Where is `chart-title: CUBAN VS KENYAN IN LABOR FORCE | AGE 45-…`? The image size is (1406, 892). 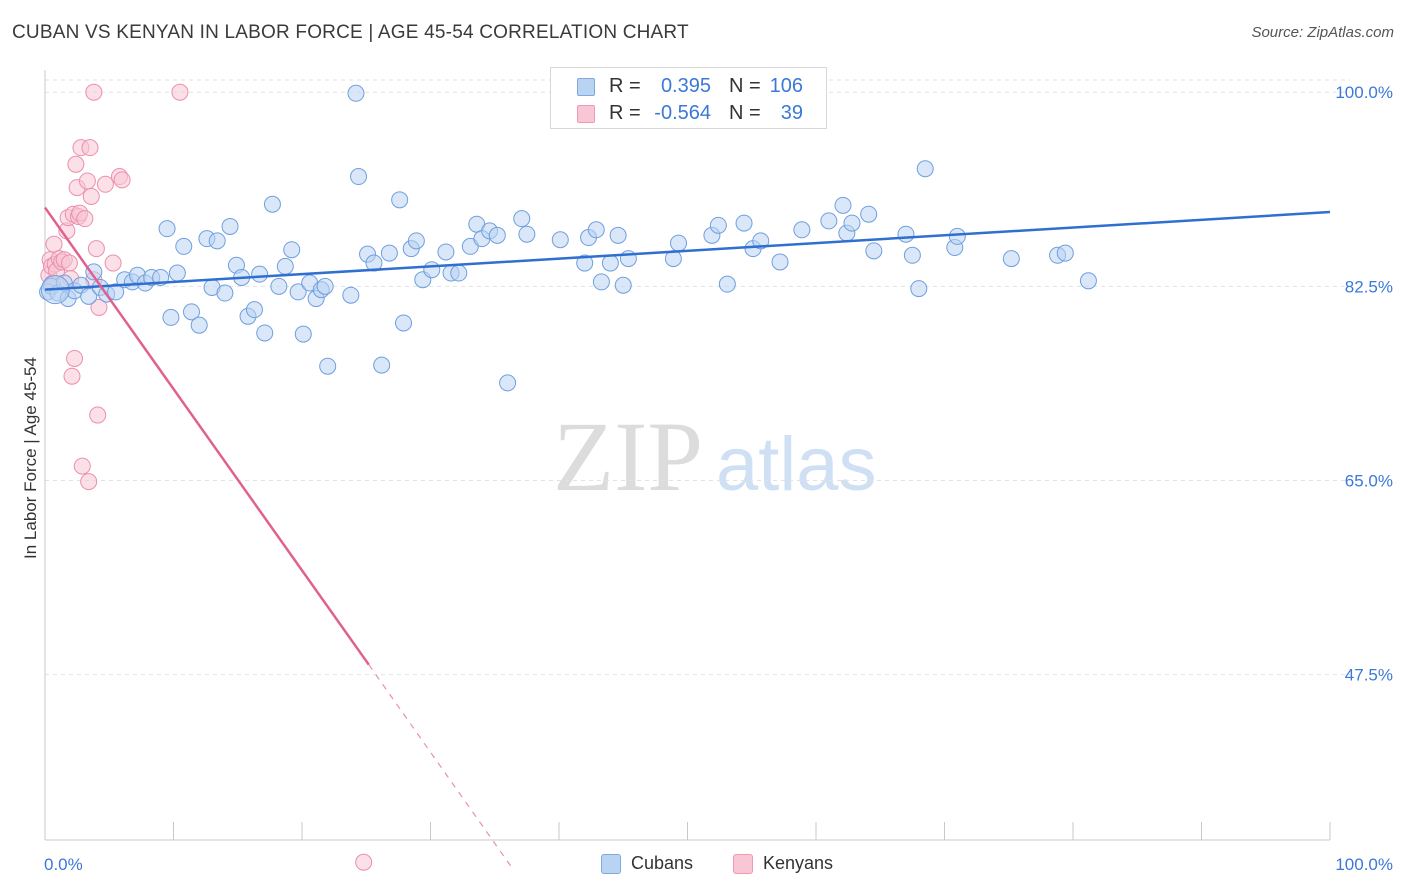
chart-title: CUBAN VS KENYAN IN LABOR FORCE | AGE 45-… is located at coordinates (350, 32).